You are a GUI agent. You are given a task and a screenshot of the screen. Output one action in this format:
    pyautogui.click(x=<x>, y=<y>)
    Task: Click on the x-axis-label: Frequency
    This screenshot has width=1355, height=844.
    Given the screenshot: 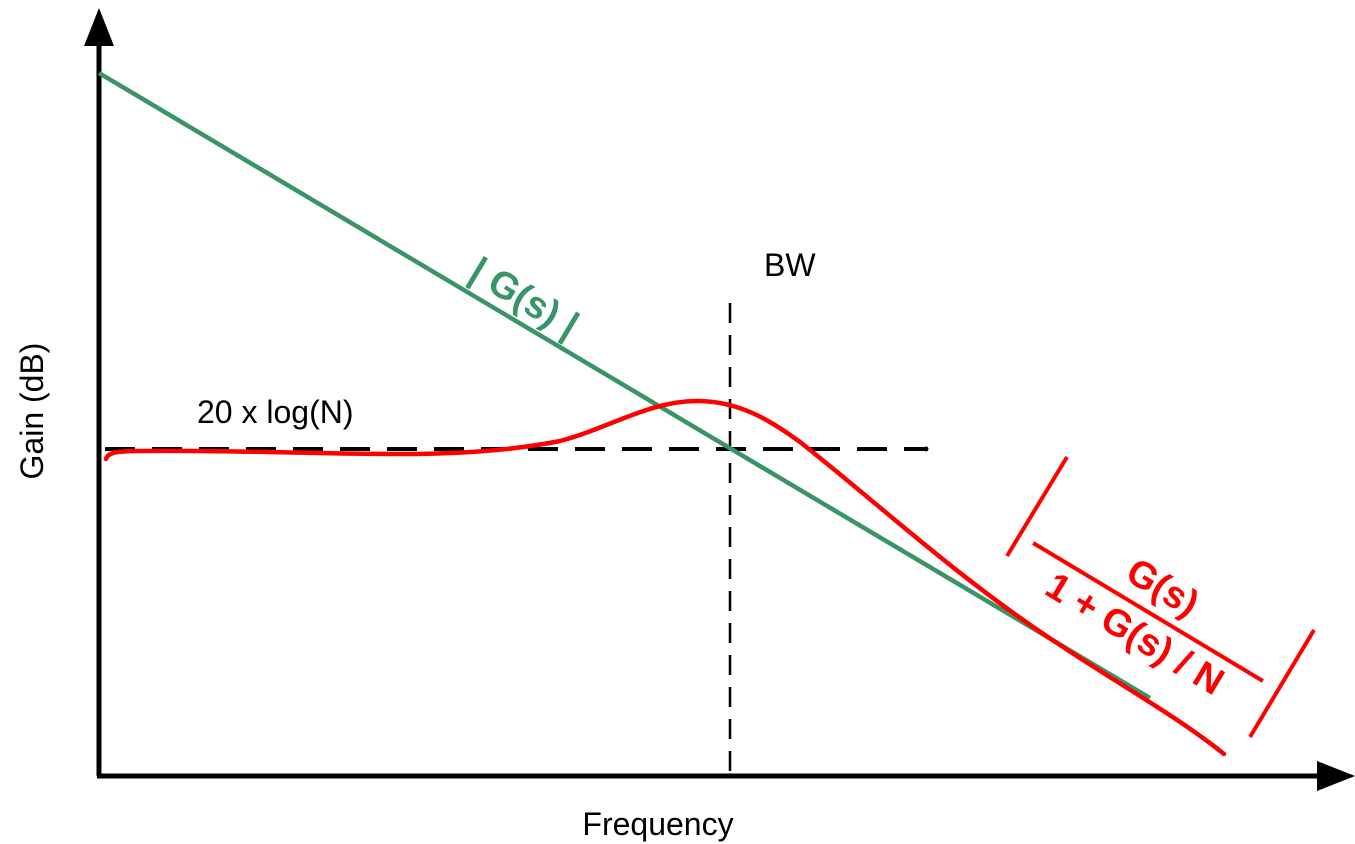 What is the action you would take?
    pyautogui.click(x=657, y=824)
    